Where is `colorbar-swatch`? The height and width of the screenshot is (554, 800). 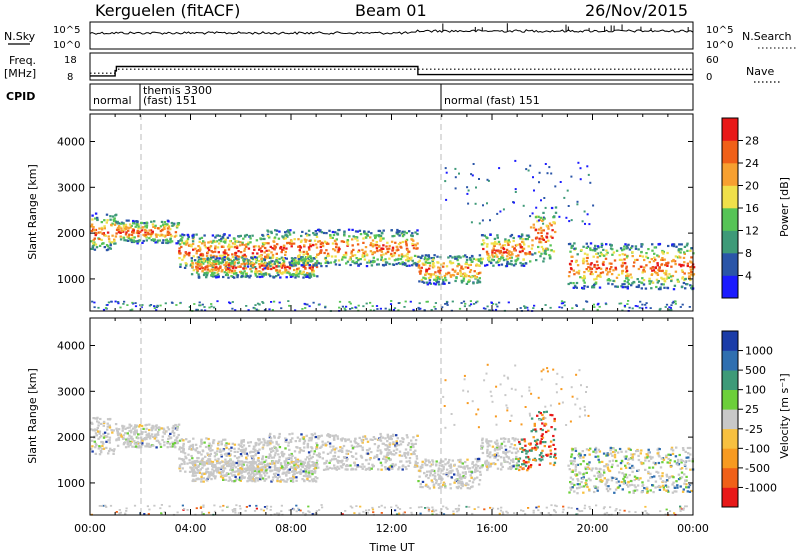
colorbar-swatch is located at coordinates (730, 242).